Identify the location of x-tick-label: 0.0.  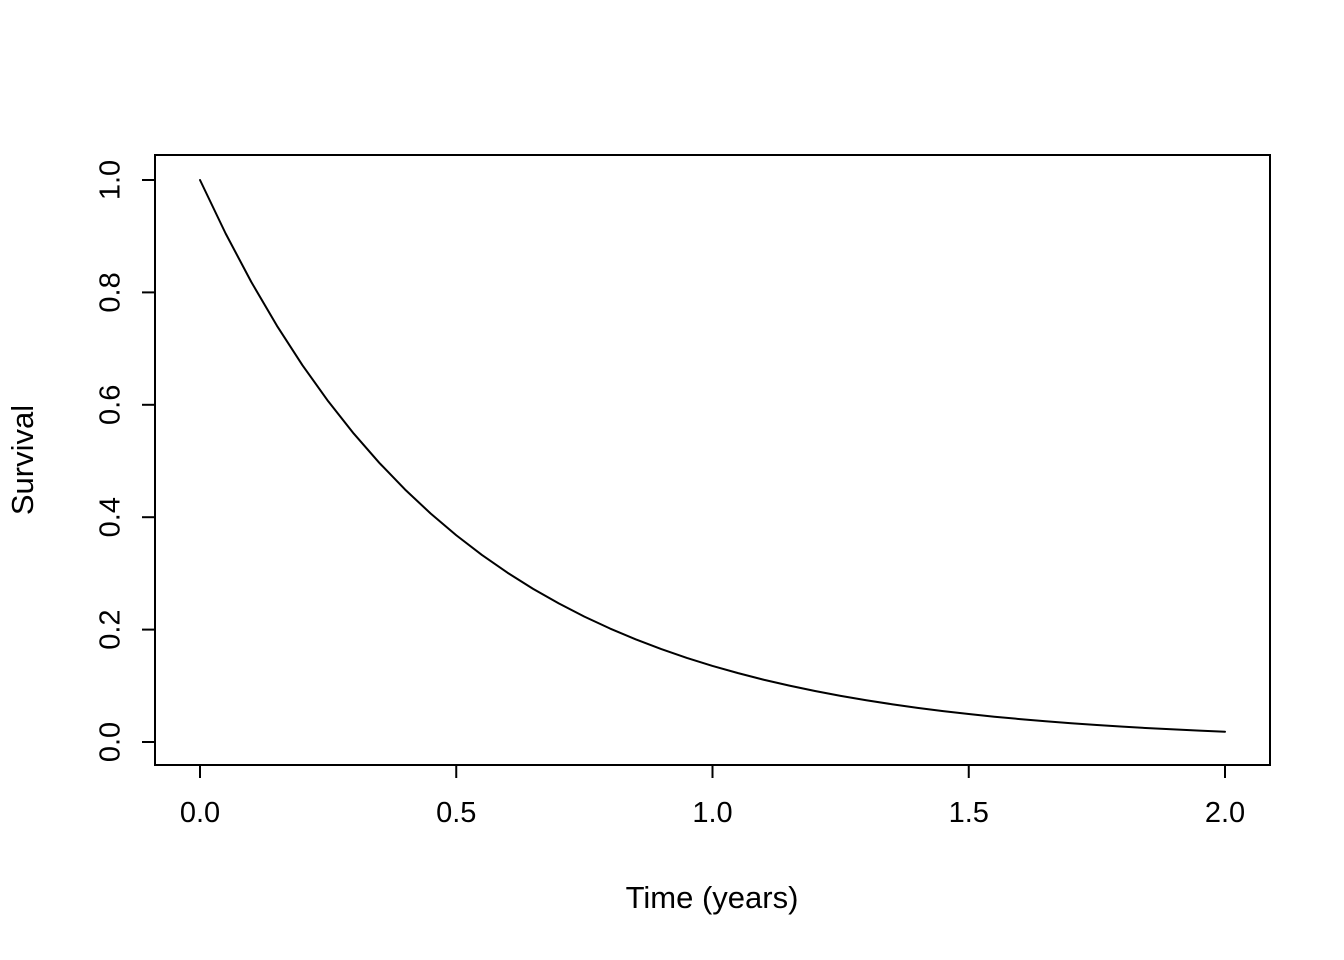
(200, 813).